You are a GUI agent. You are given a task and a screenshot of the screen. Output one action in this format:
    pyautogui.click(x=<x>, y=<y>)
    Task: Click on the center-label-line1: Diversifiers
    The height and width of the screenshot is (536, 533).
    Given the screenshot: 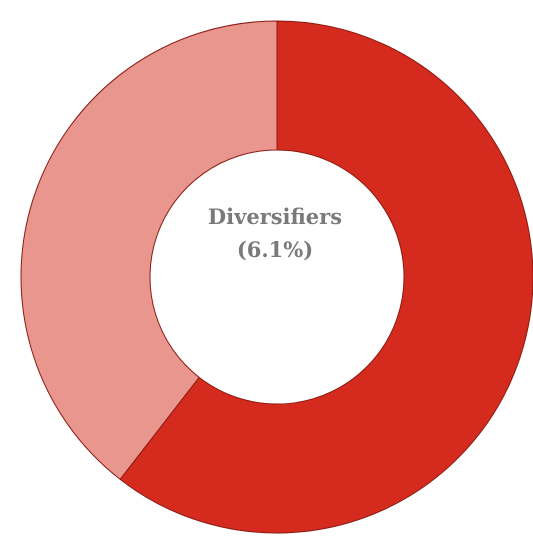 What is the action you would take?
    pyautogui.click(x=275, y=216)
    